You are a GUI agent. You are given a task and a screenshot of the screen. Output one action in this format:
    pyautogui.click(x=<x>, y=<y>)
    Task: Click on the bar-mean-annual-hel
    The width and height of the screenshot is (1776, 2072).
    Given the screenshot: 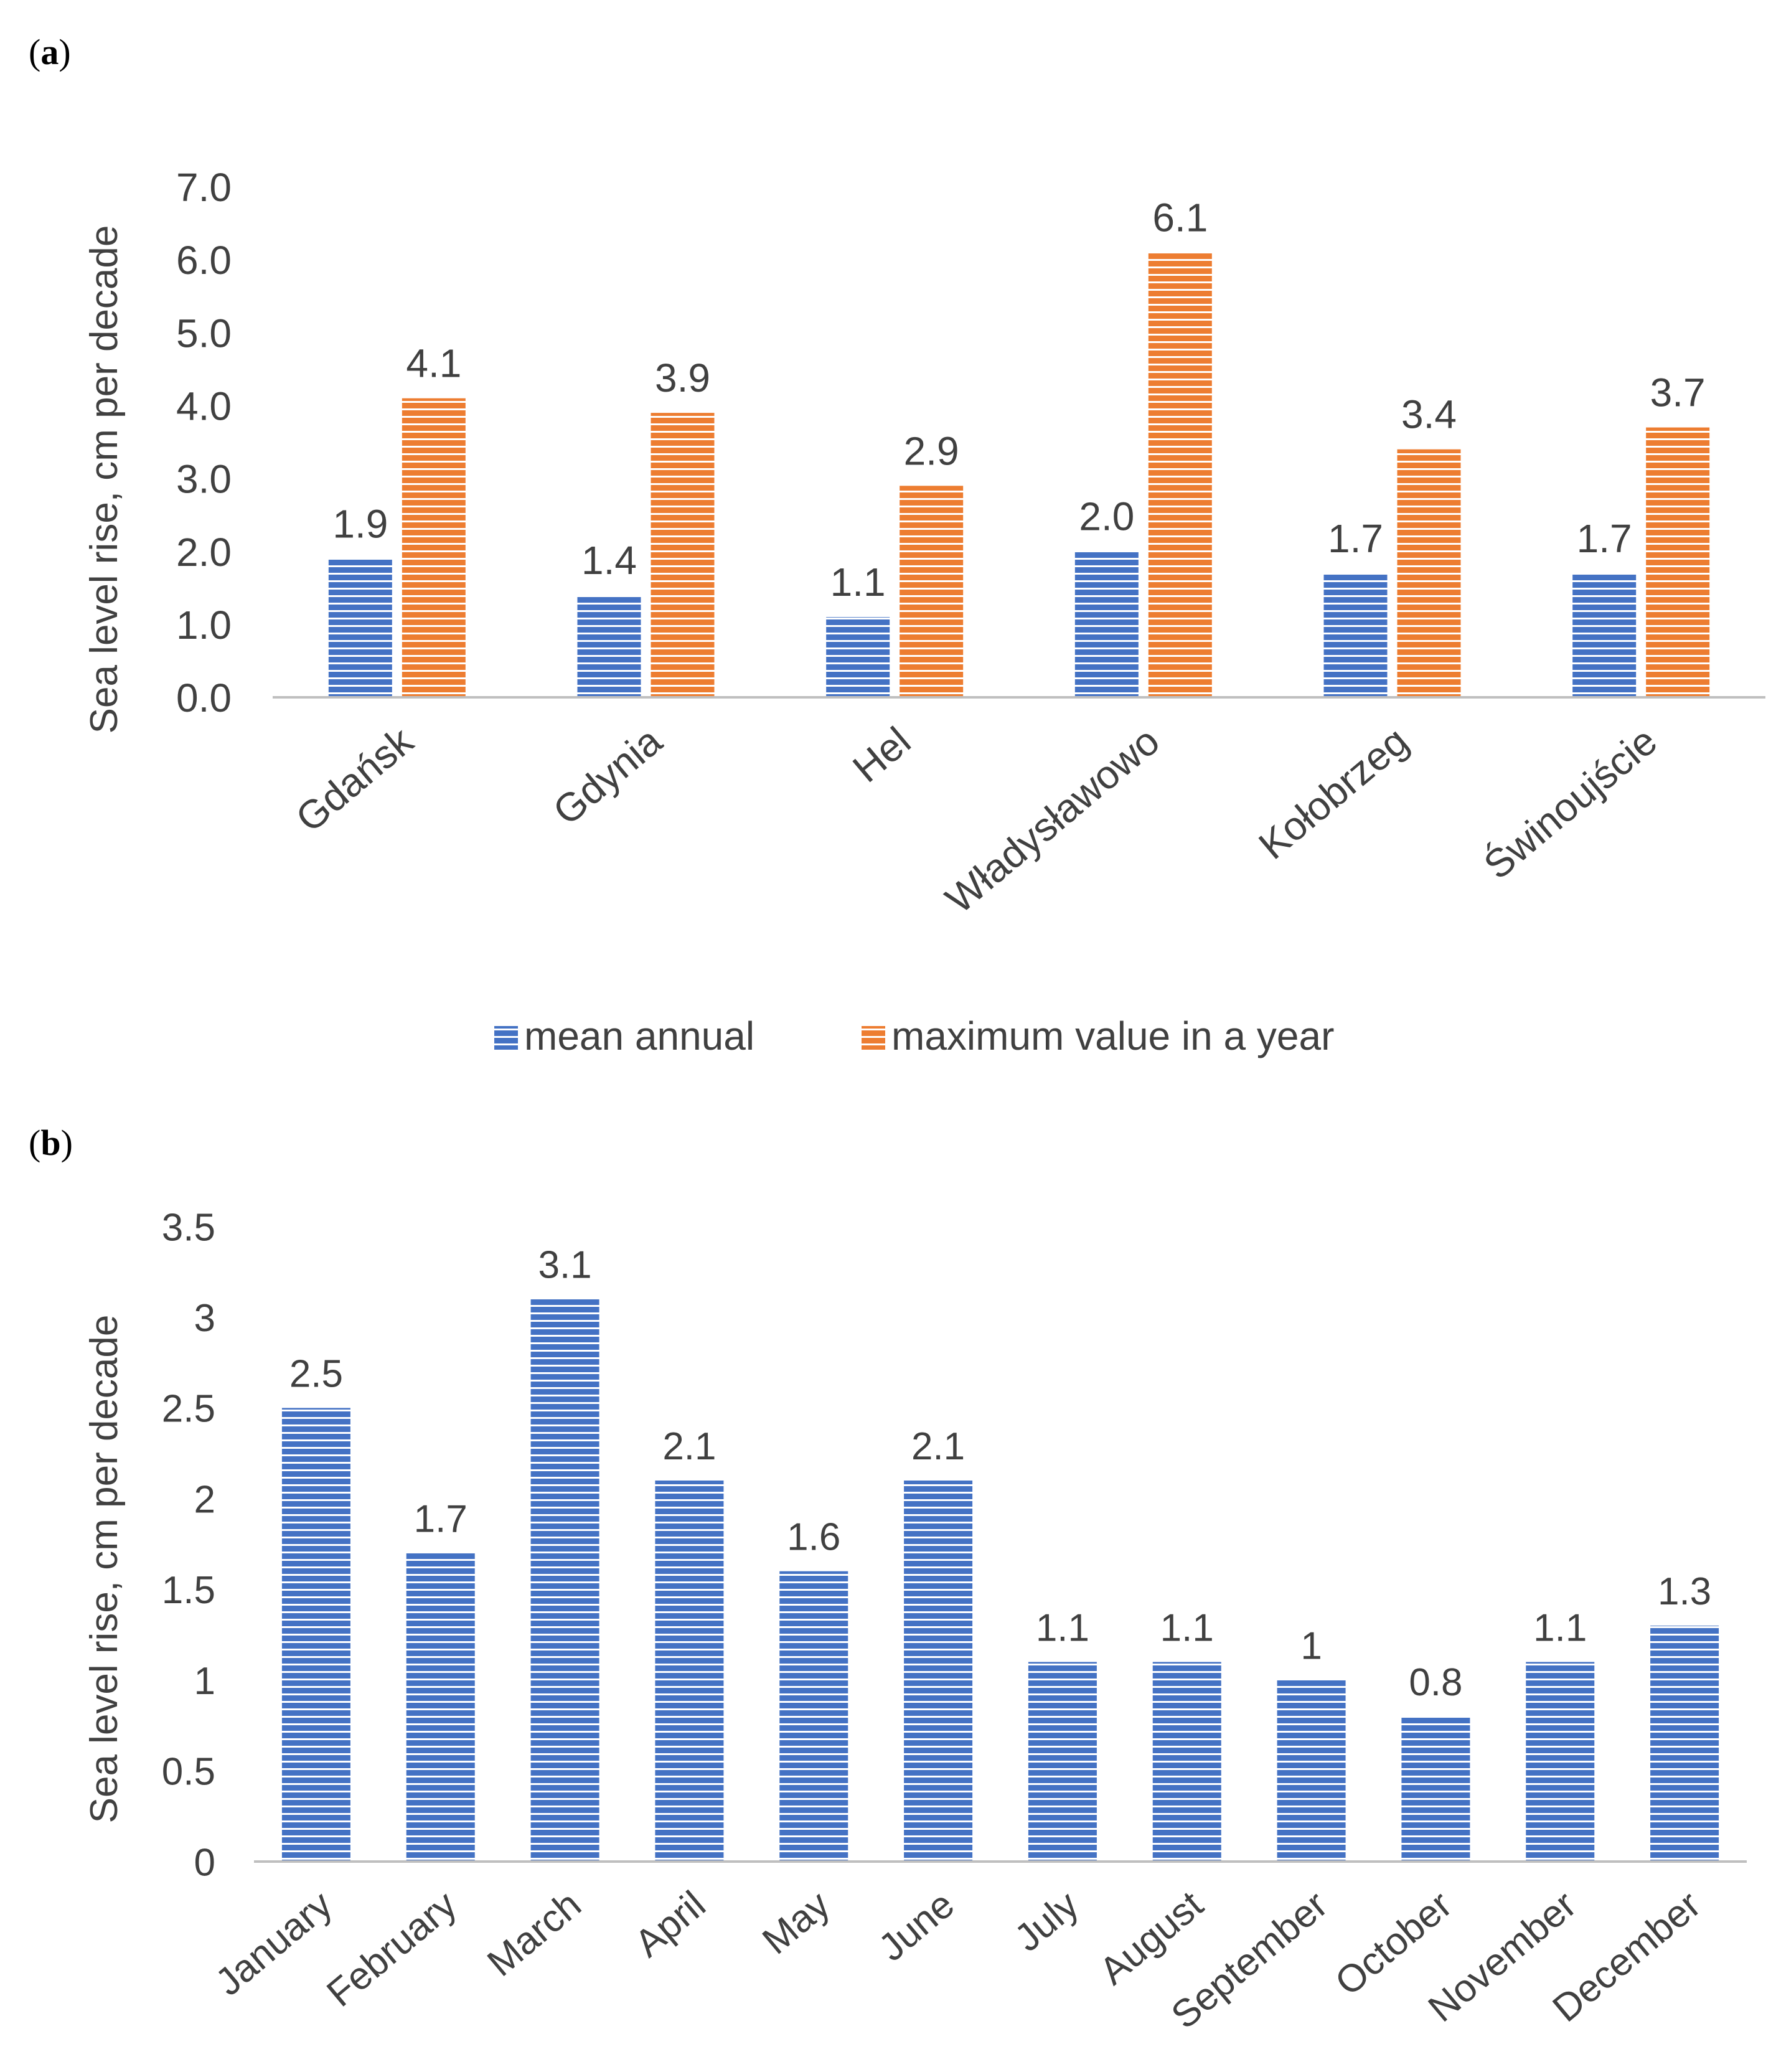 What is the action you would take?
    pyautogui.click(x=858, y=657)
    